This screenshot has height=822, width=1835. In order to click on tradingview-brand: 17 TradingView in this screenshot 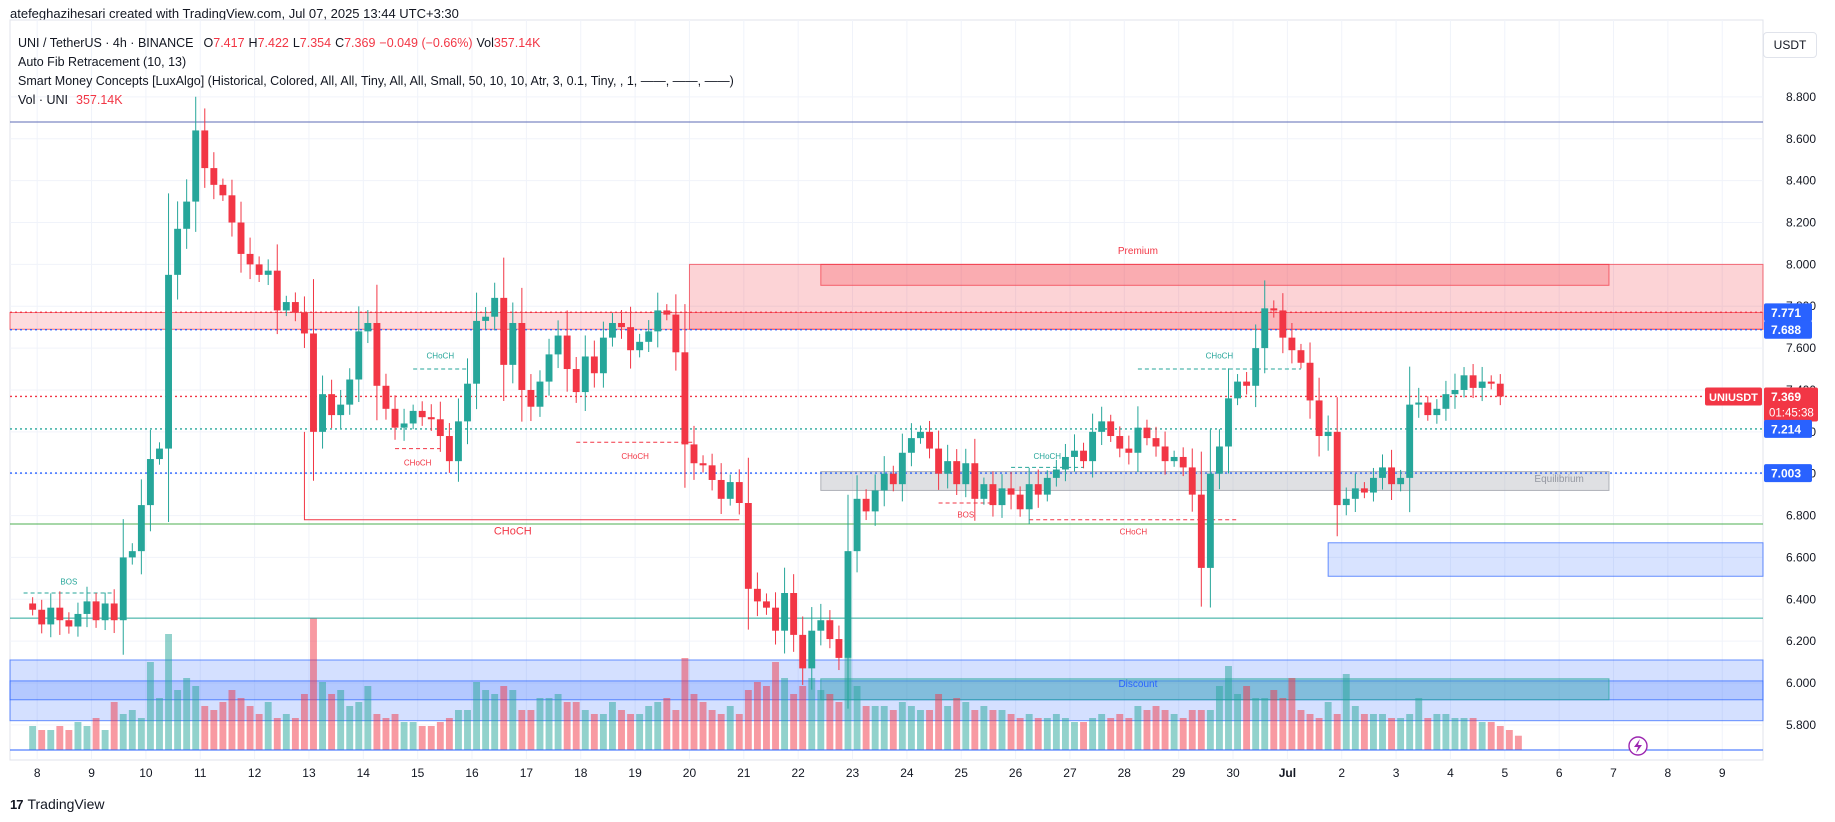, I will do `click(57, 804)`.